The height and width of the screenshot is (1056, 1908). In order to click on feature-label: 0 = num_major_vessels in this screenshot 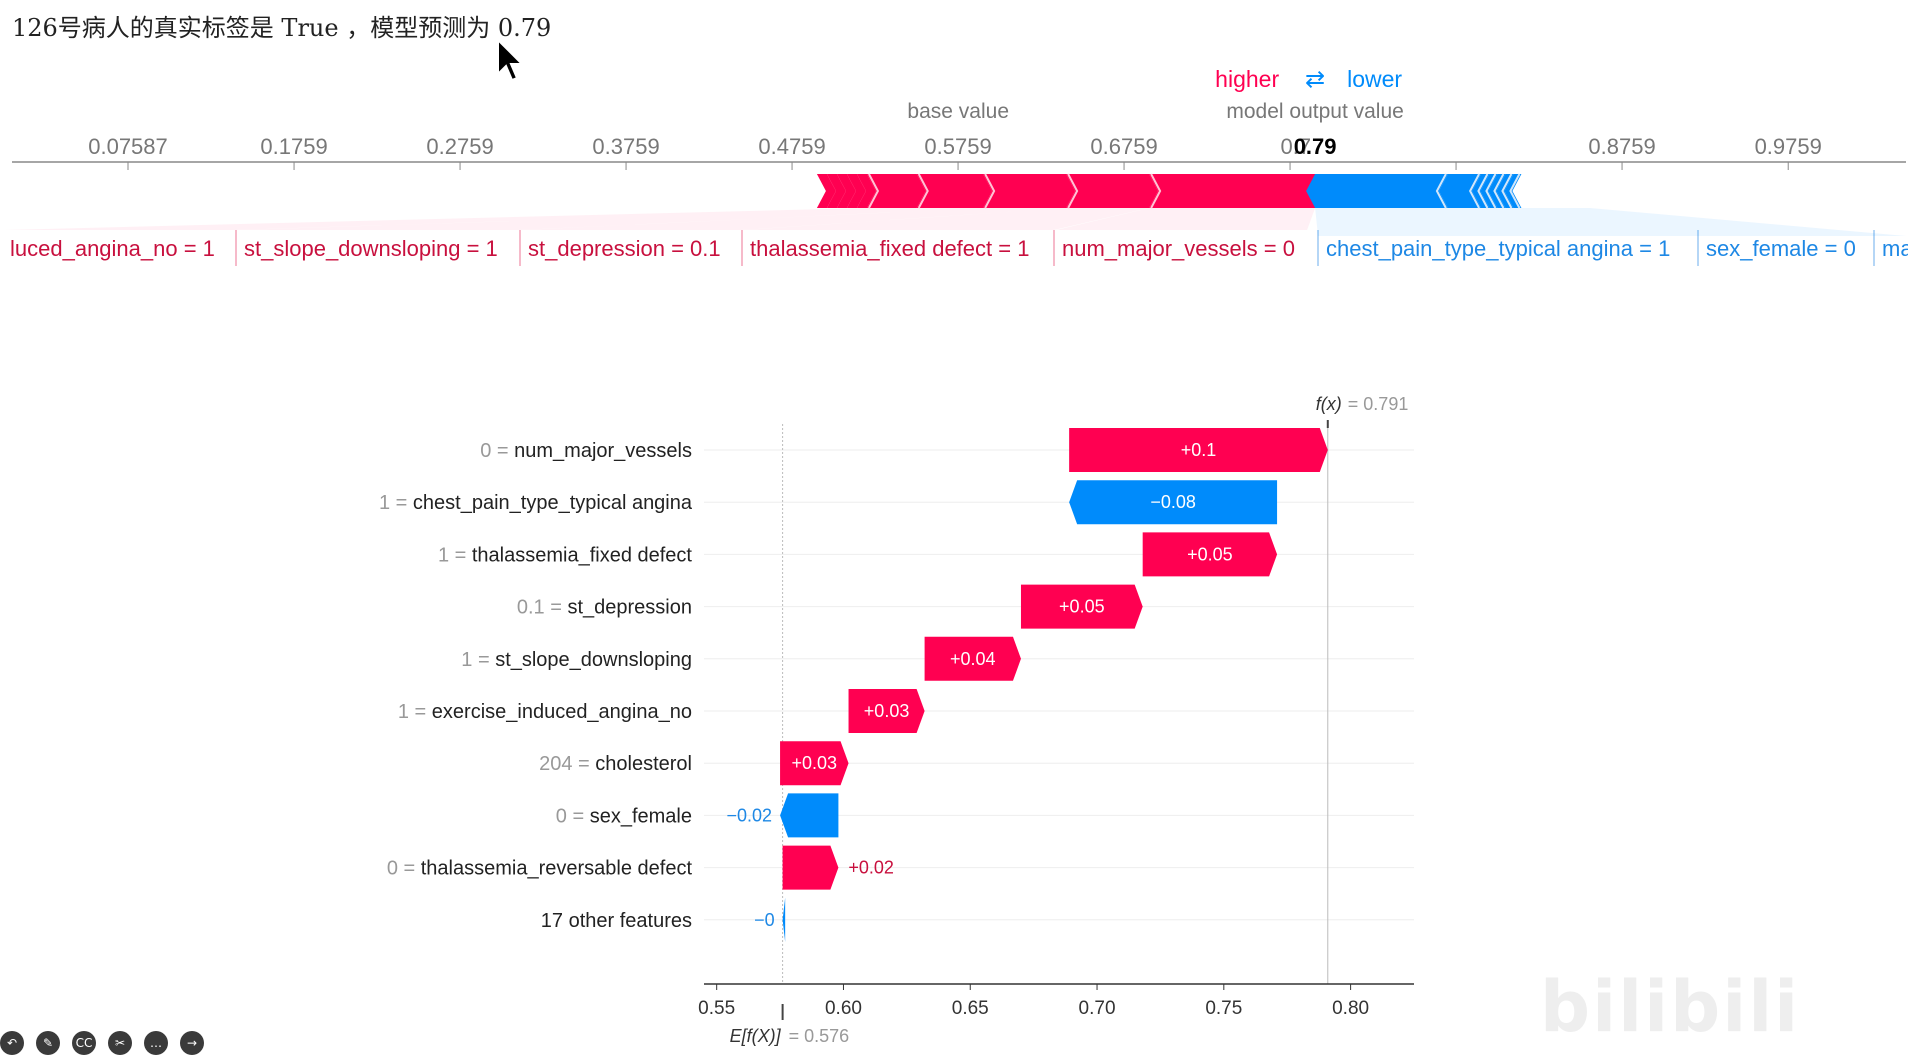, I will do `click(586, 451)`.